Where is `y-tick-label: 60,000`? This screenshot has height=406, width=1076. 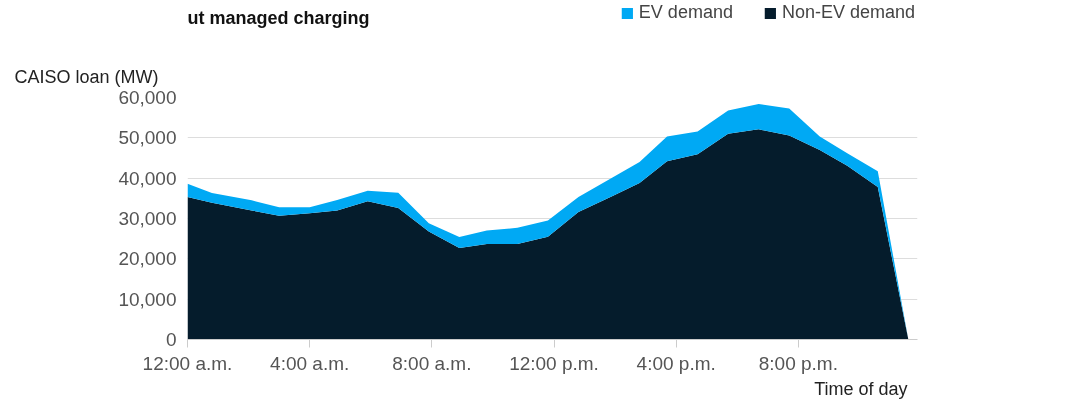 y-tick-label: 60,000 is located at coordinates (147, 97).